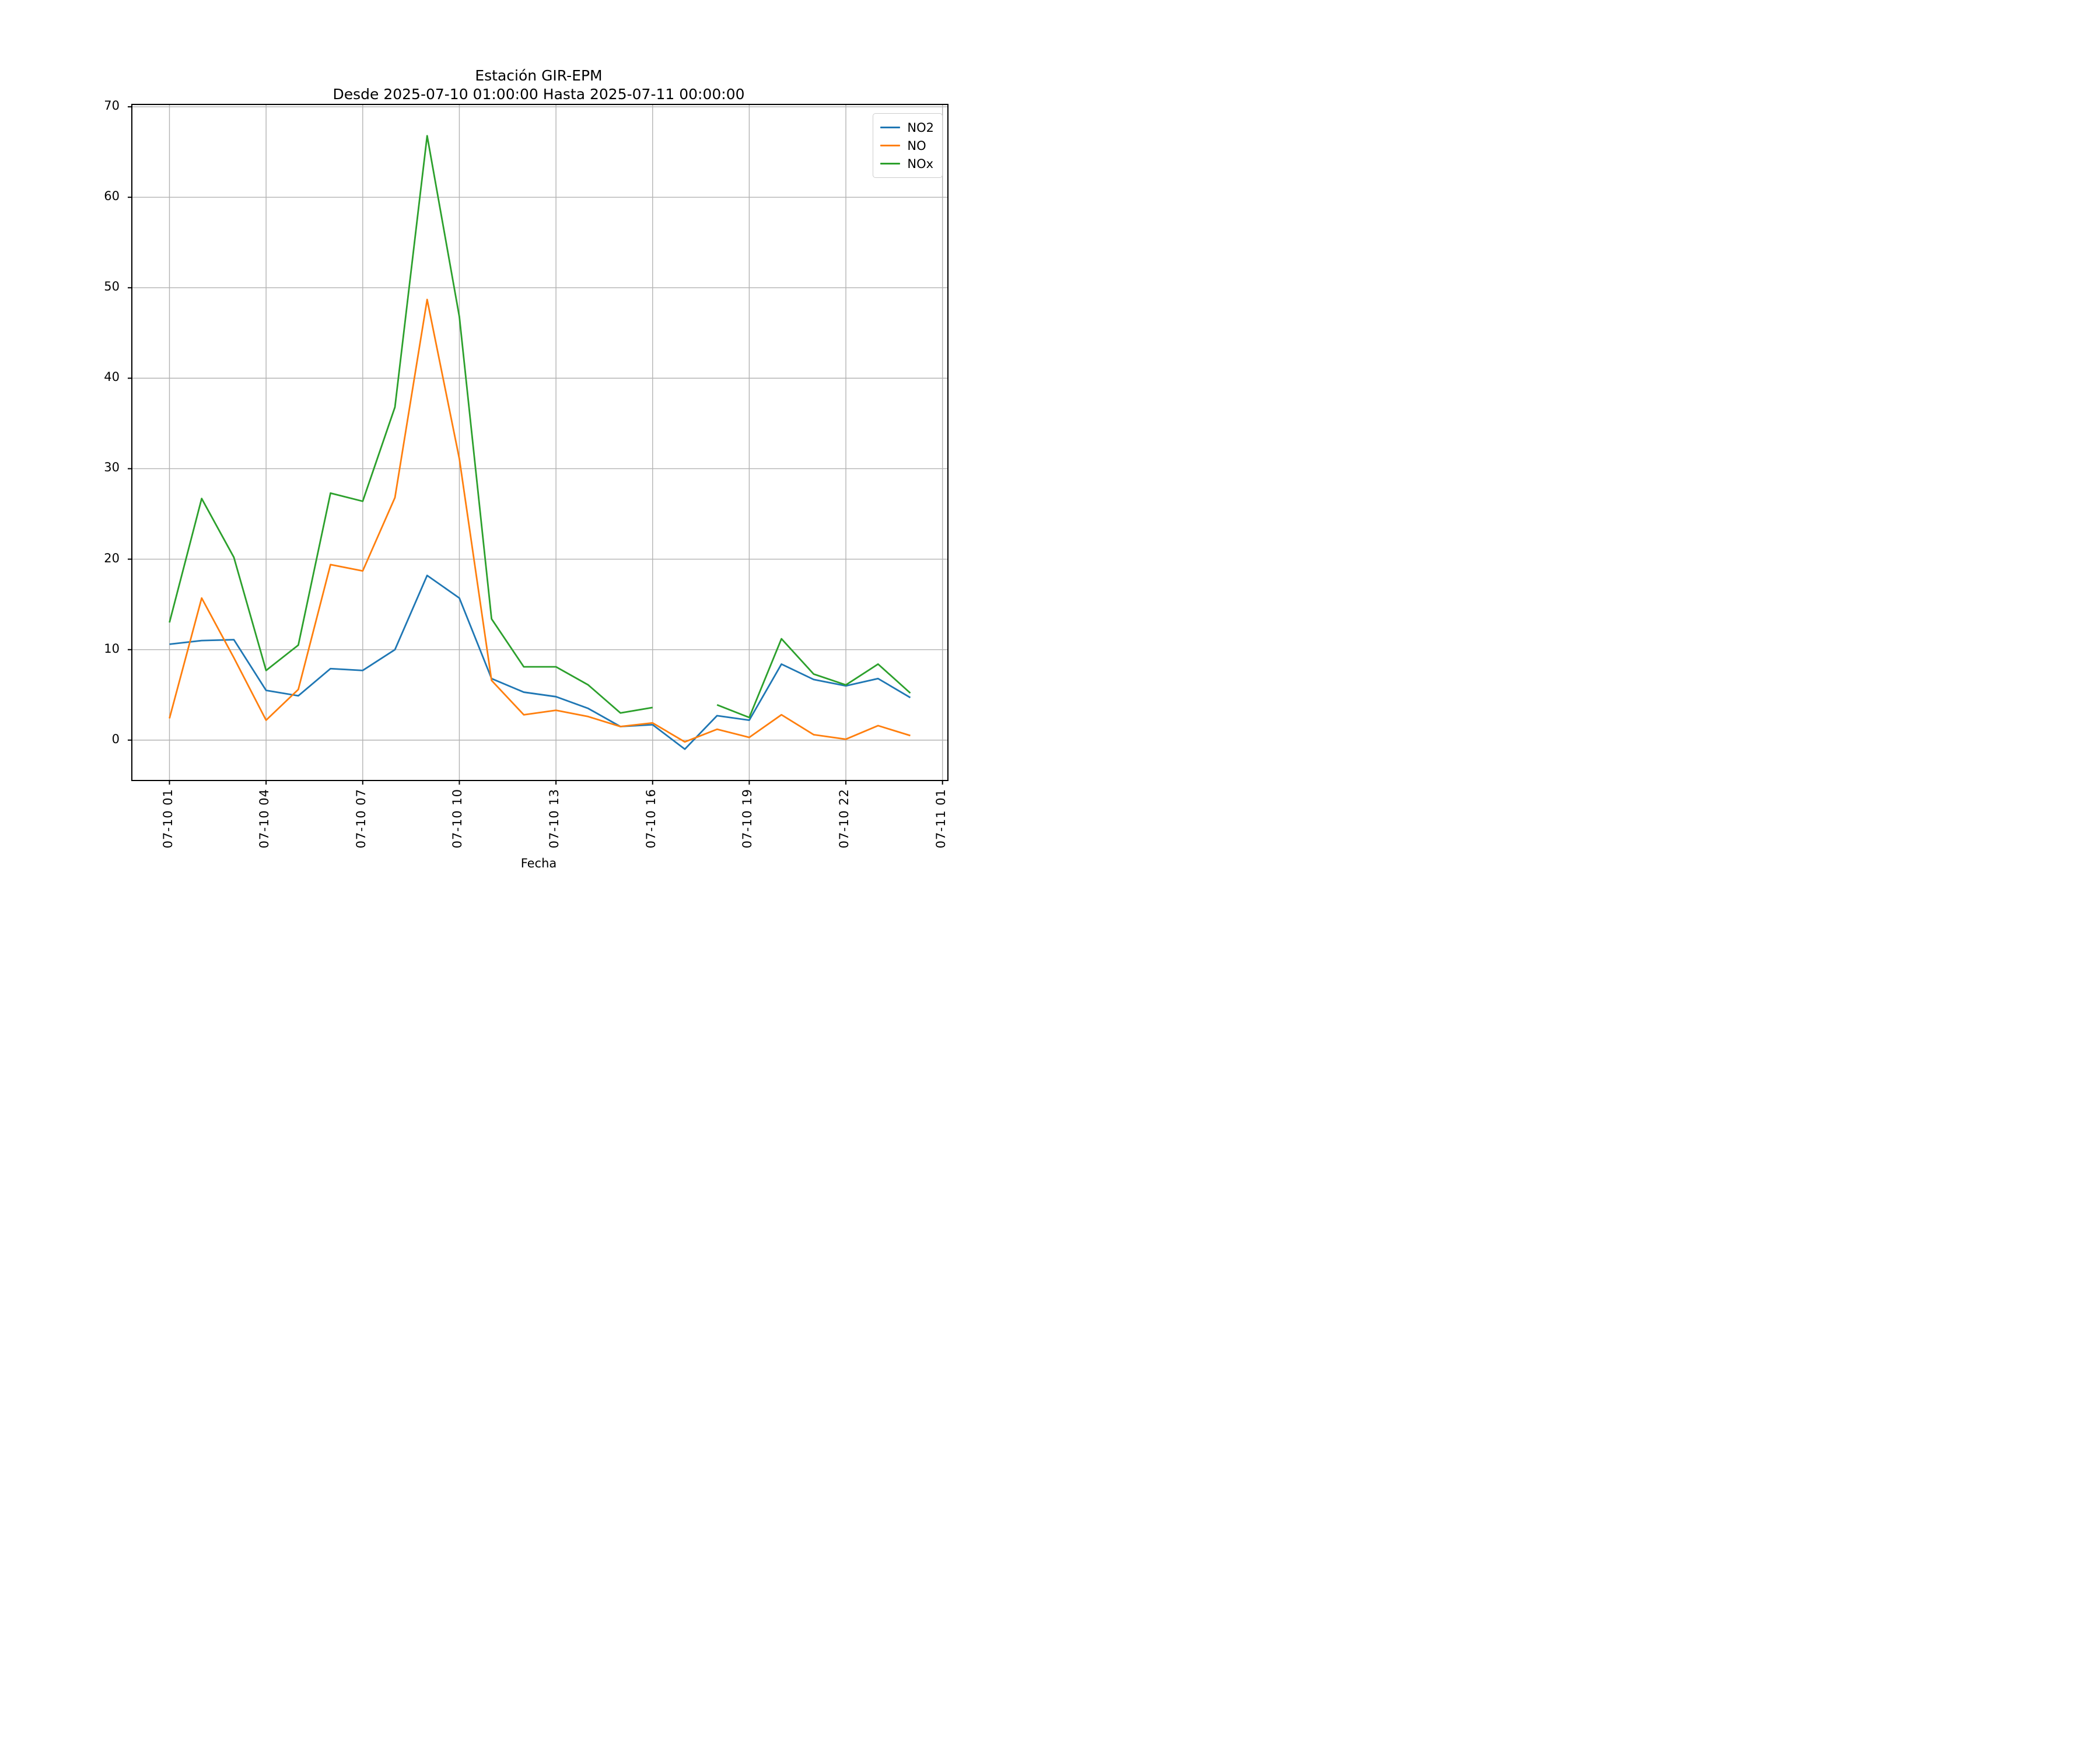 This screenshot has height=1750, width=2100. What do you see at coordinates (264, 819) in the screenshot?
I see `x-tick-label: 07-10 04` at bounding box center [264, 819].